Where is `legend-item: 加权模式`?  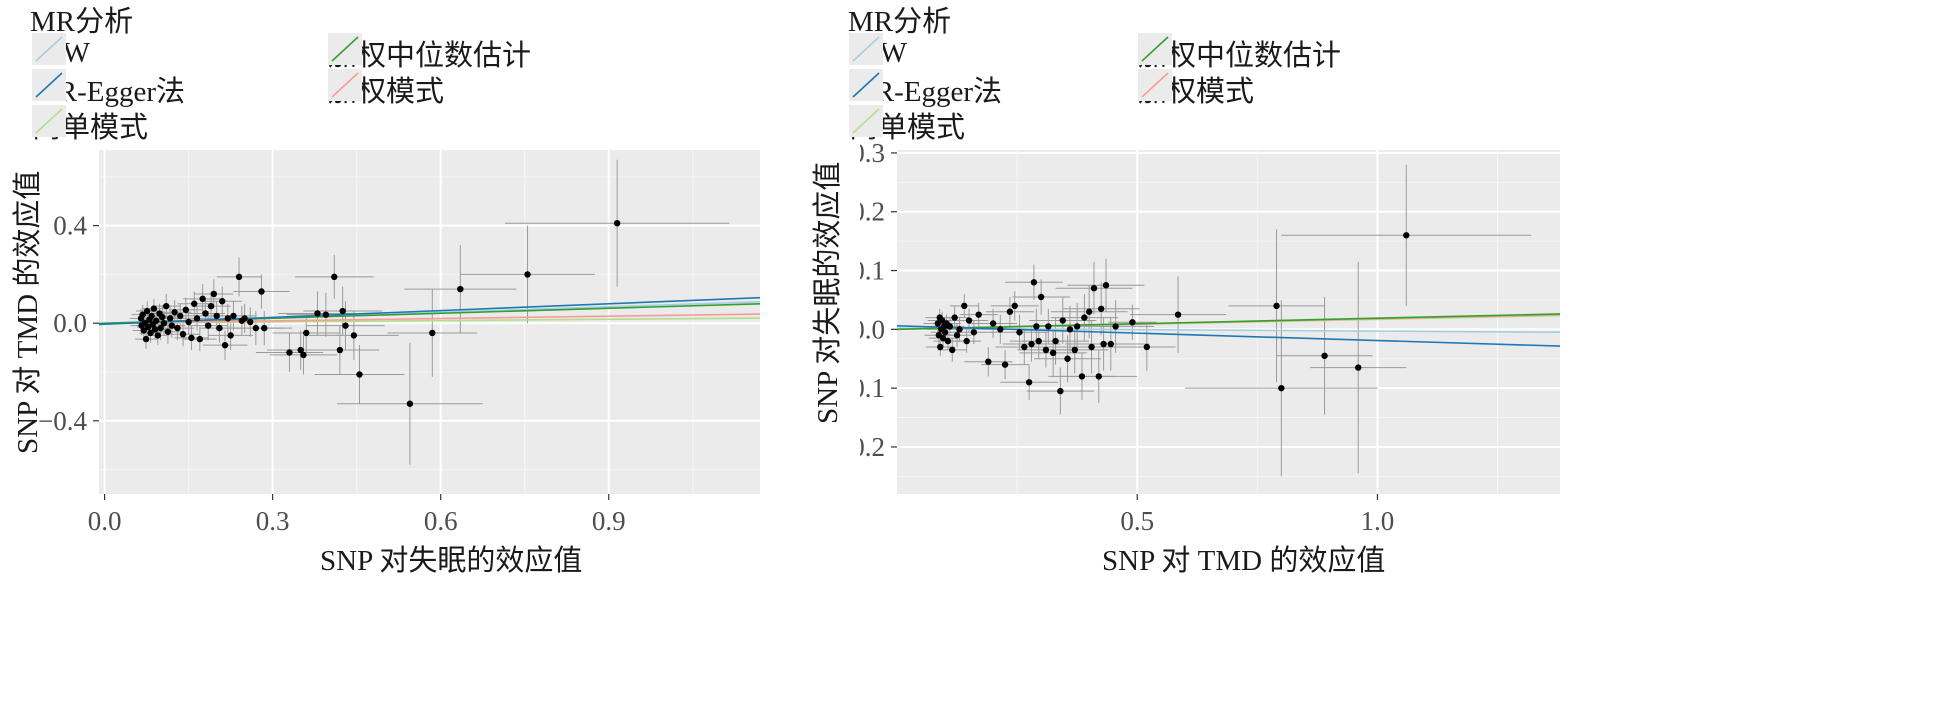
legend-item: 加权模式 is located at coordinates (1196, 89).